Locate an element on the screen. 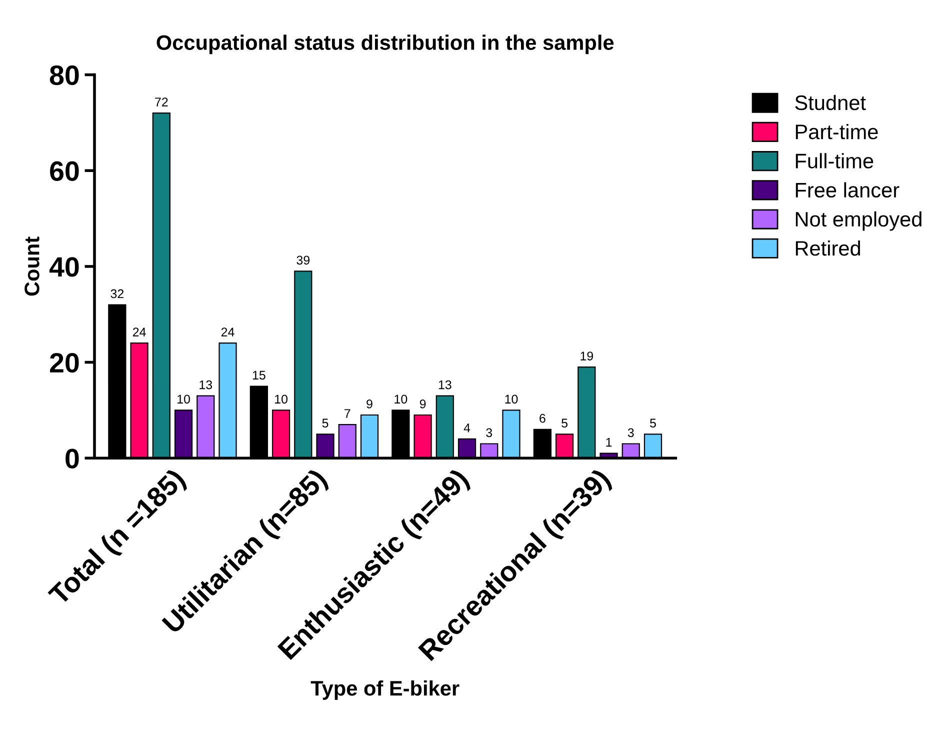  data-label: 6 is located at coordinates (543, 418).